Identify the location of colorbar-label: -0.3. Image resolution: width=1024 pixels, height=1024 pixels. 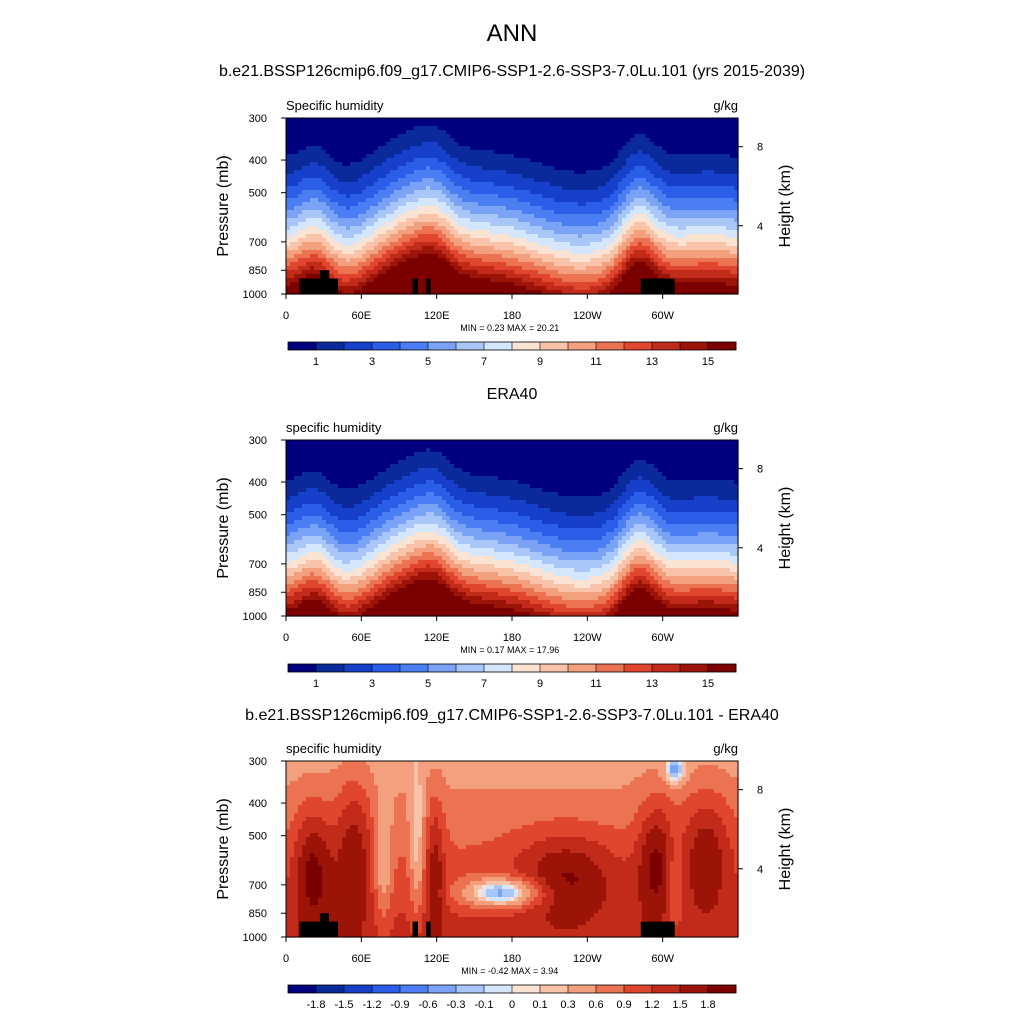
(456, 1005).